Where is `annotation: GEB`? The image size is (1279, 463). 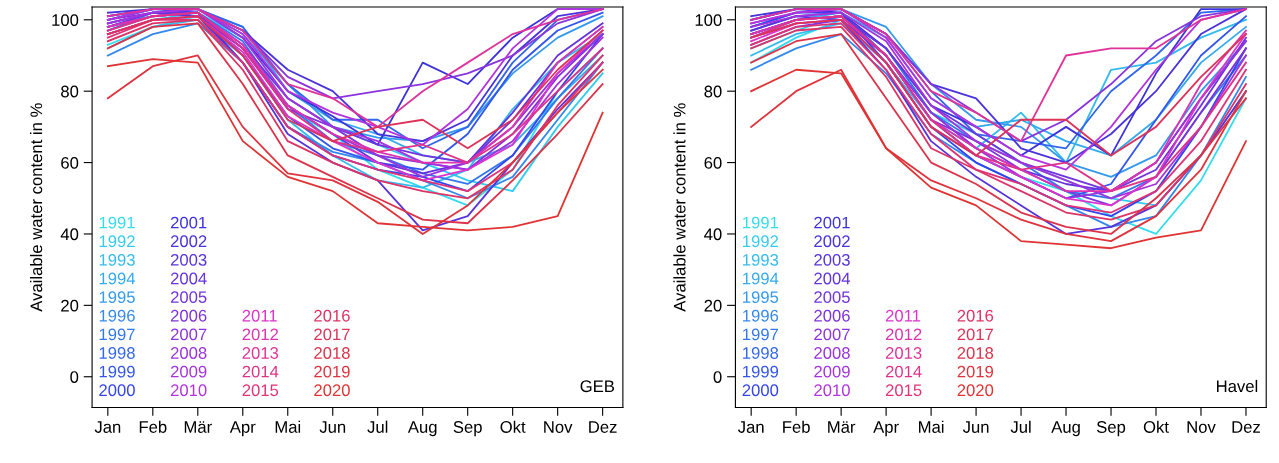
annotation: GEB is located at coordinates (597, 386).